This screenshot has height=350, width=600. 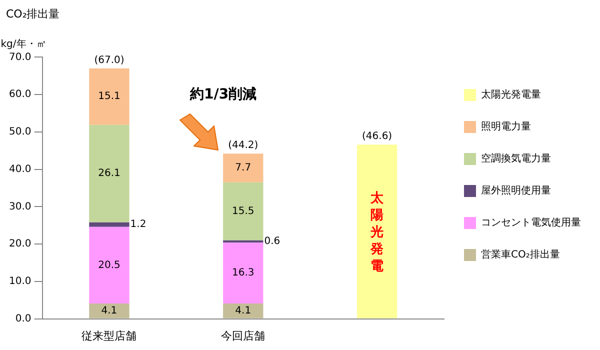 I want to click on annotation: 約1/3削減, so click(x=223, y=94).